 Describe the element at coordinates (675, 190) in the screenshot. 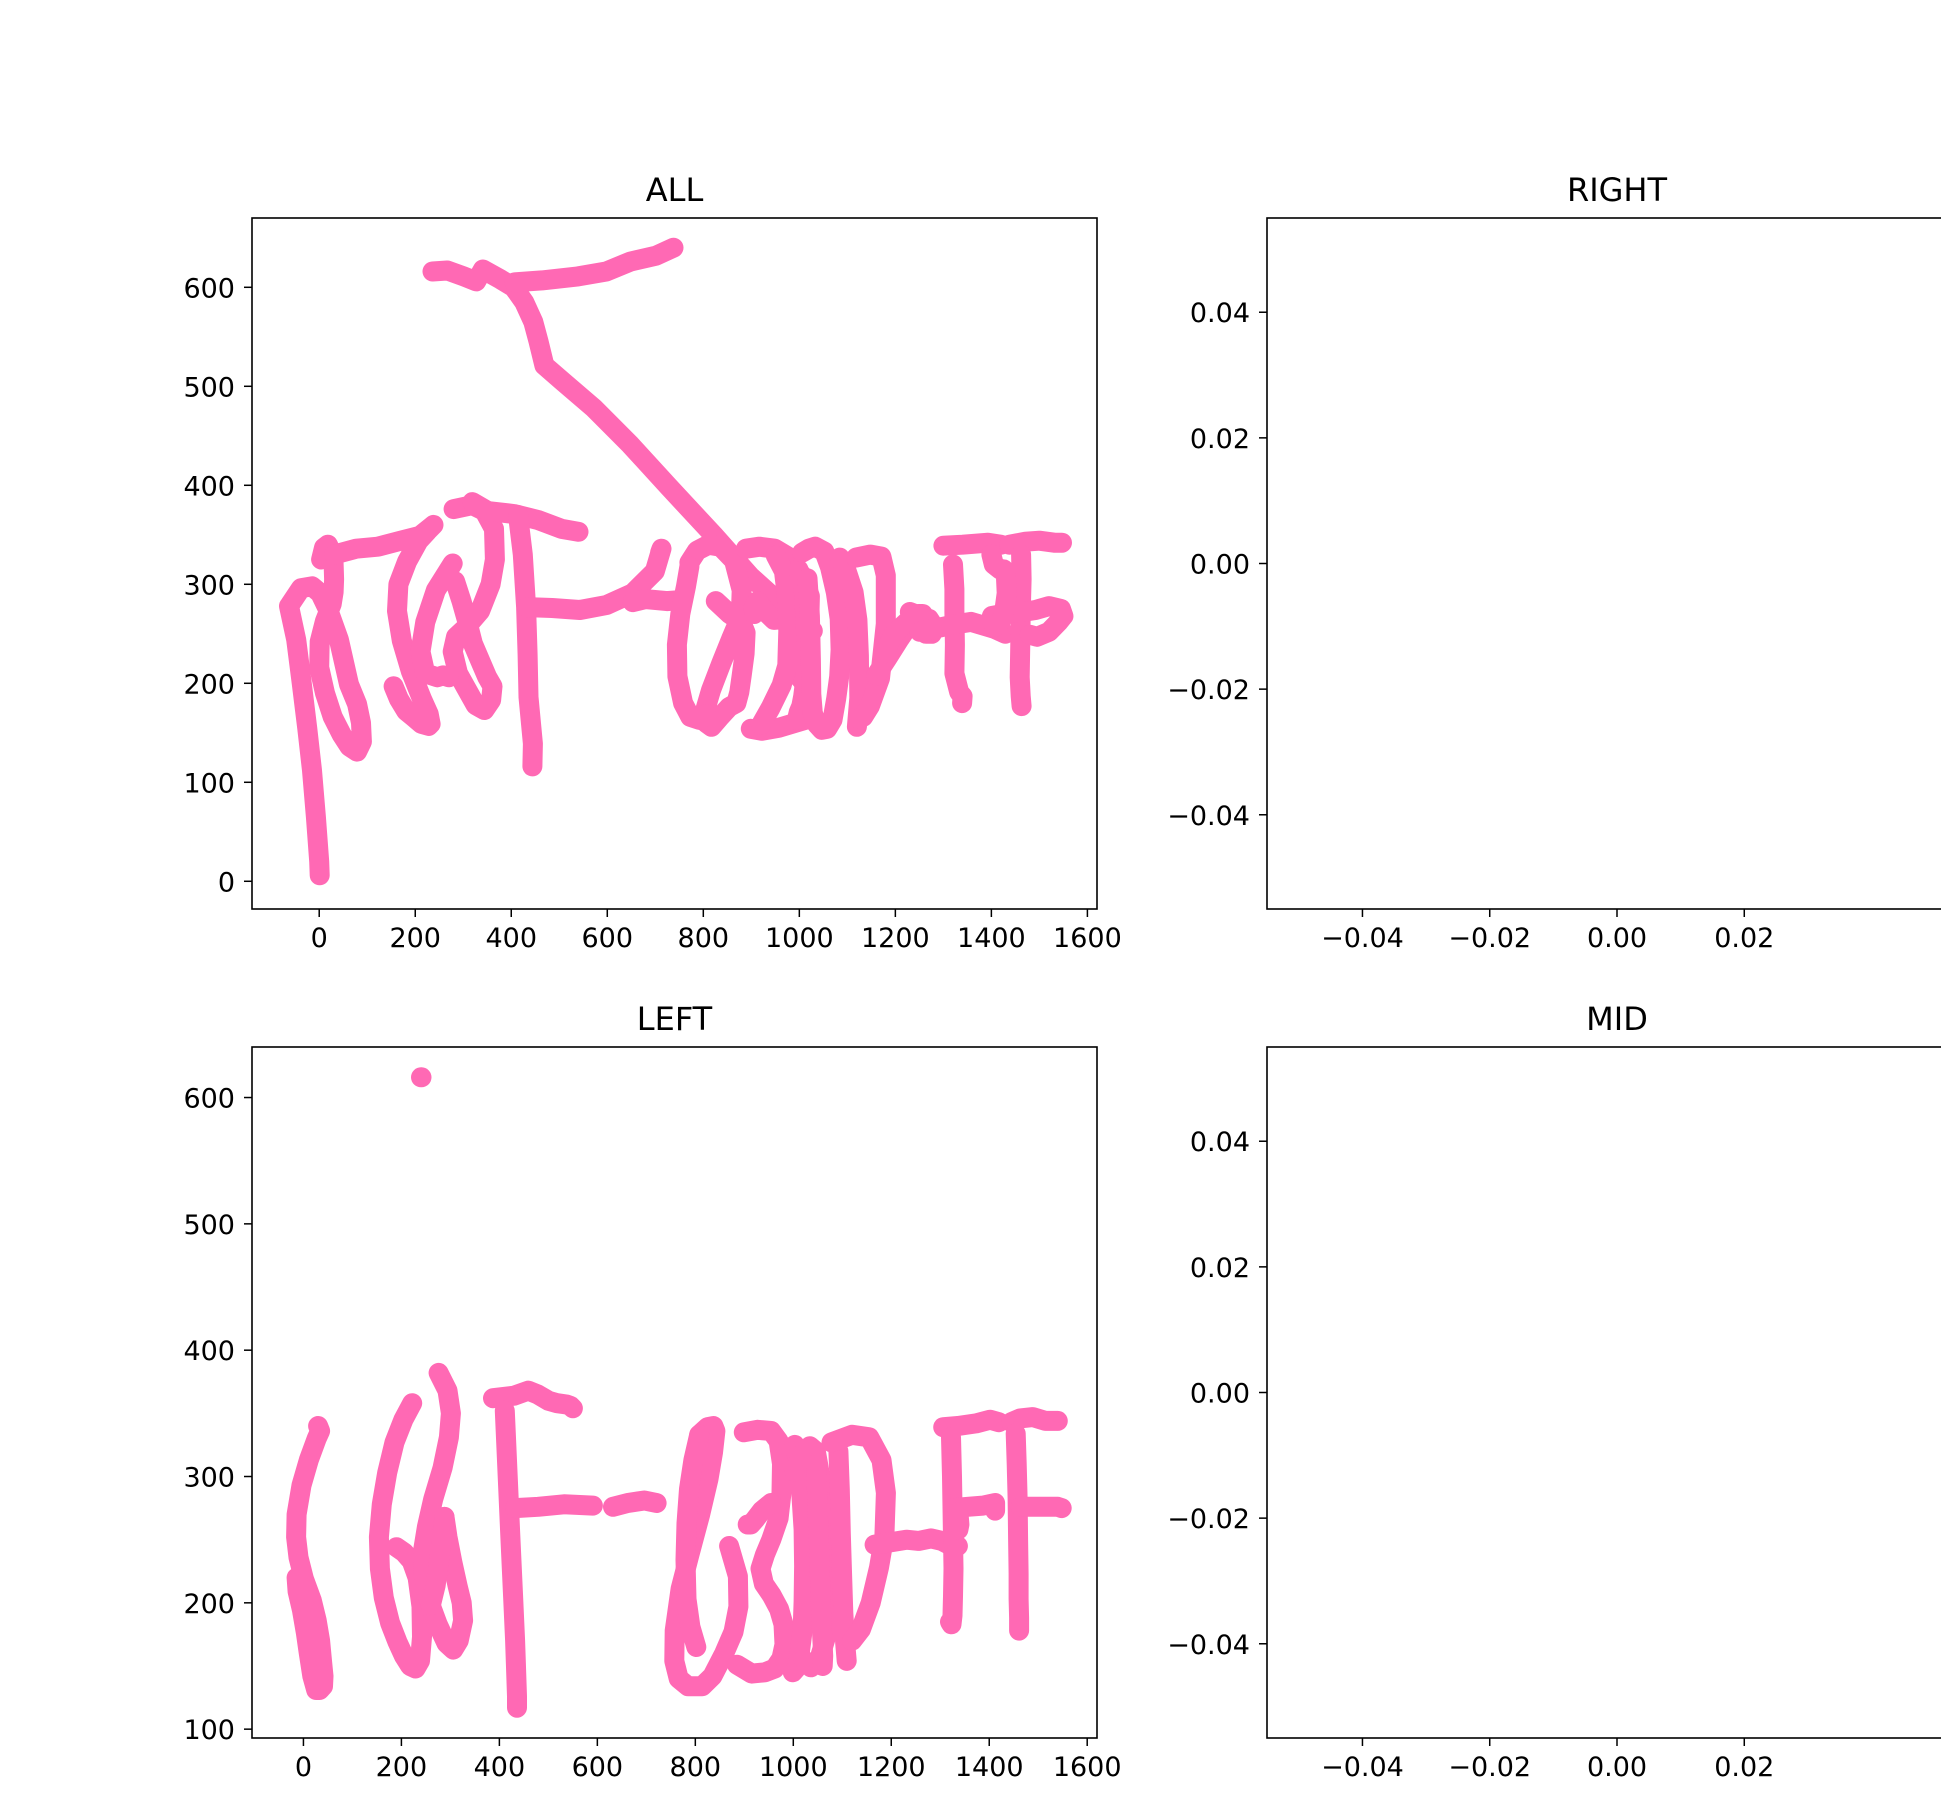

I see `panel-title: ALL` at that location.